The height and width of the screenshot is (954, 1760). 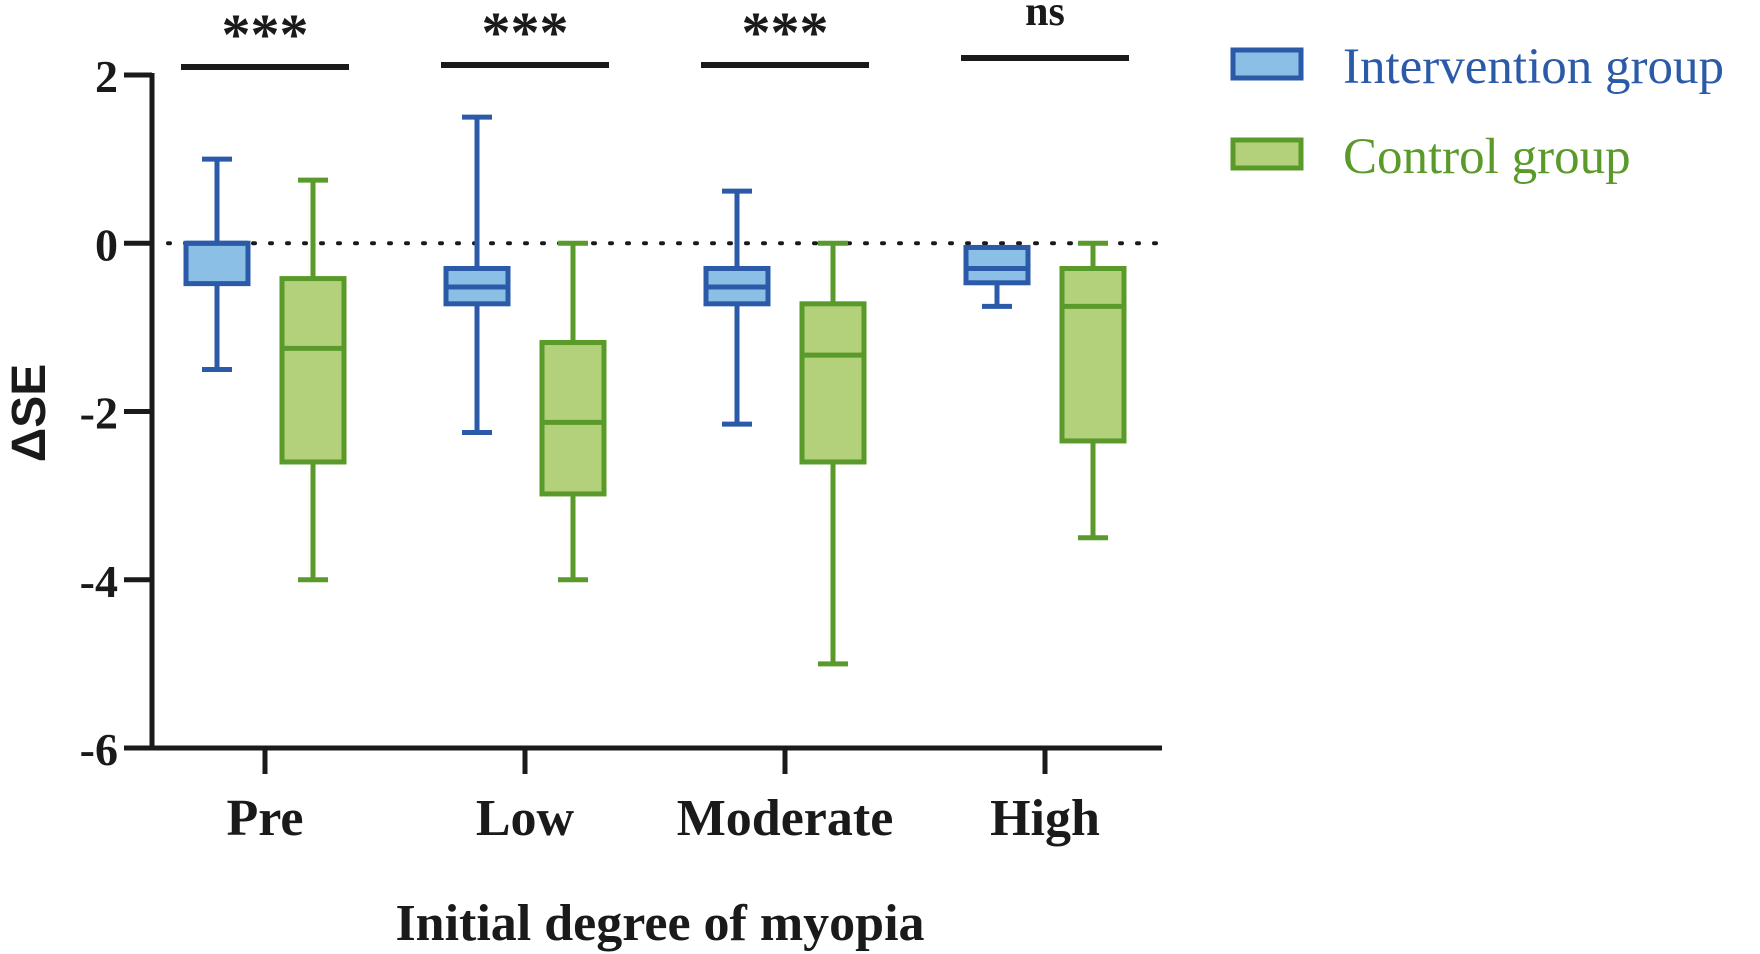 What do you see at coordinates (265, 818) in the screenshot?
I see `x-tick-label-pre: Pre` at bounding box center [265, 818].